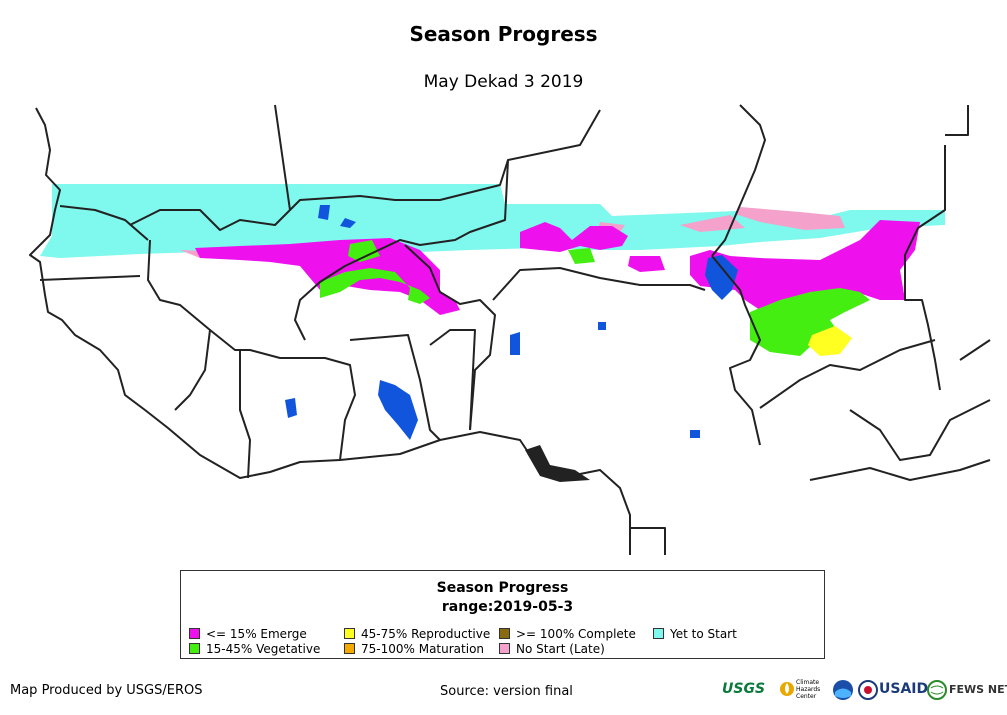  I want to click on legend-item-no-start: No Start (Late), so click(552, 649).